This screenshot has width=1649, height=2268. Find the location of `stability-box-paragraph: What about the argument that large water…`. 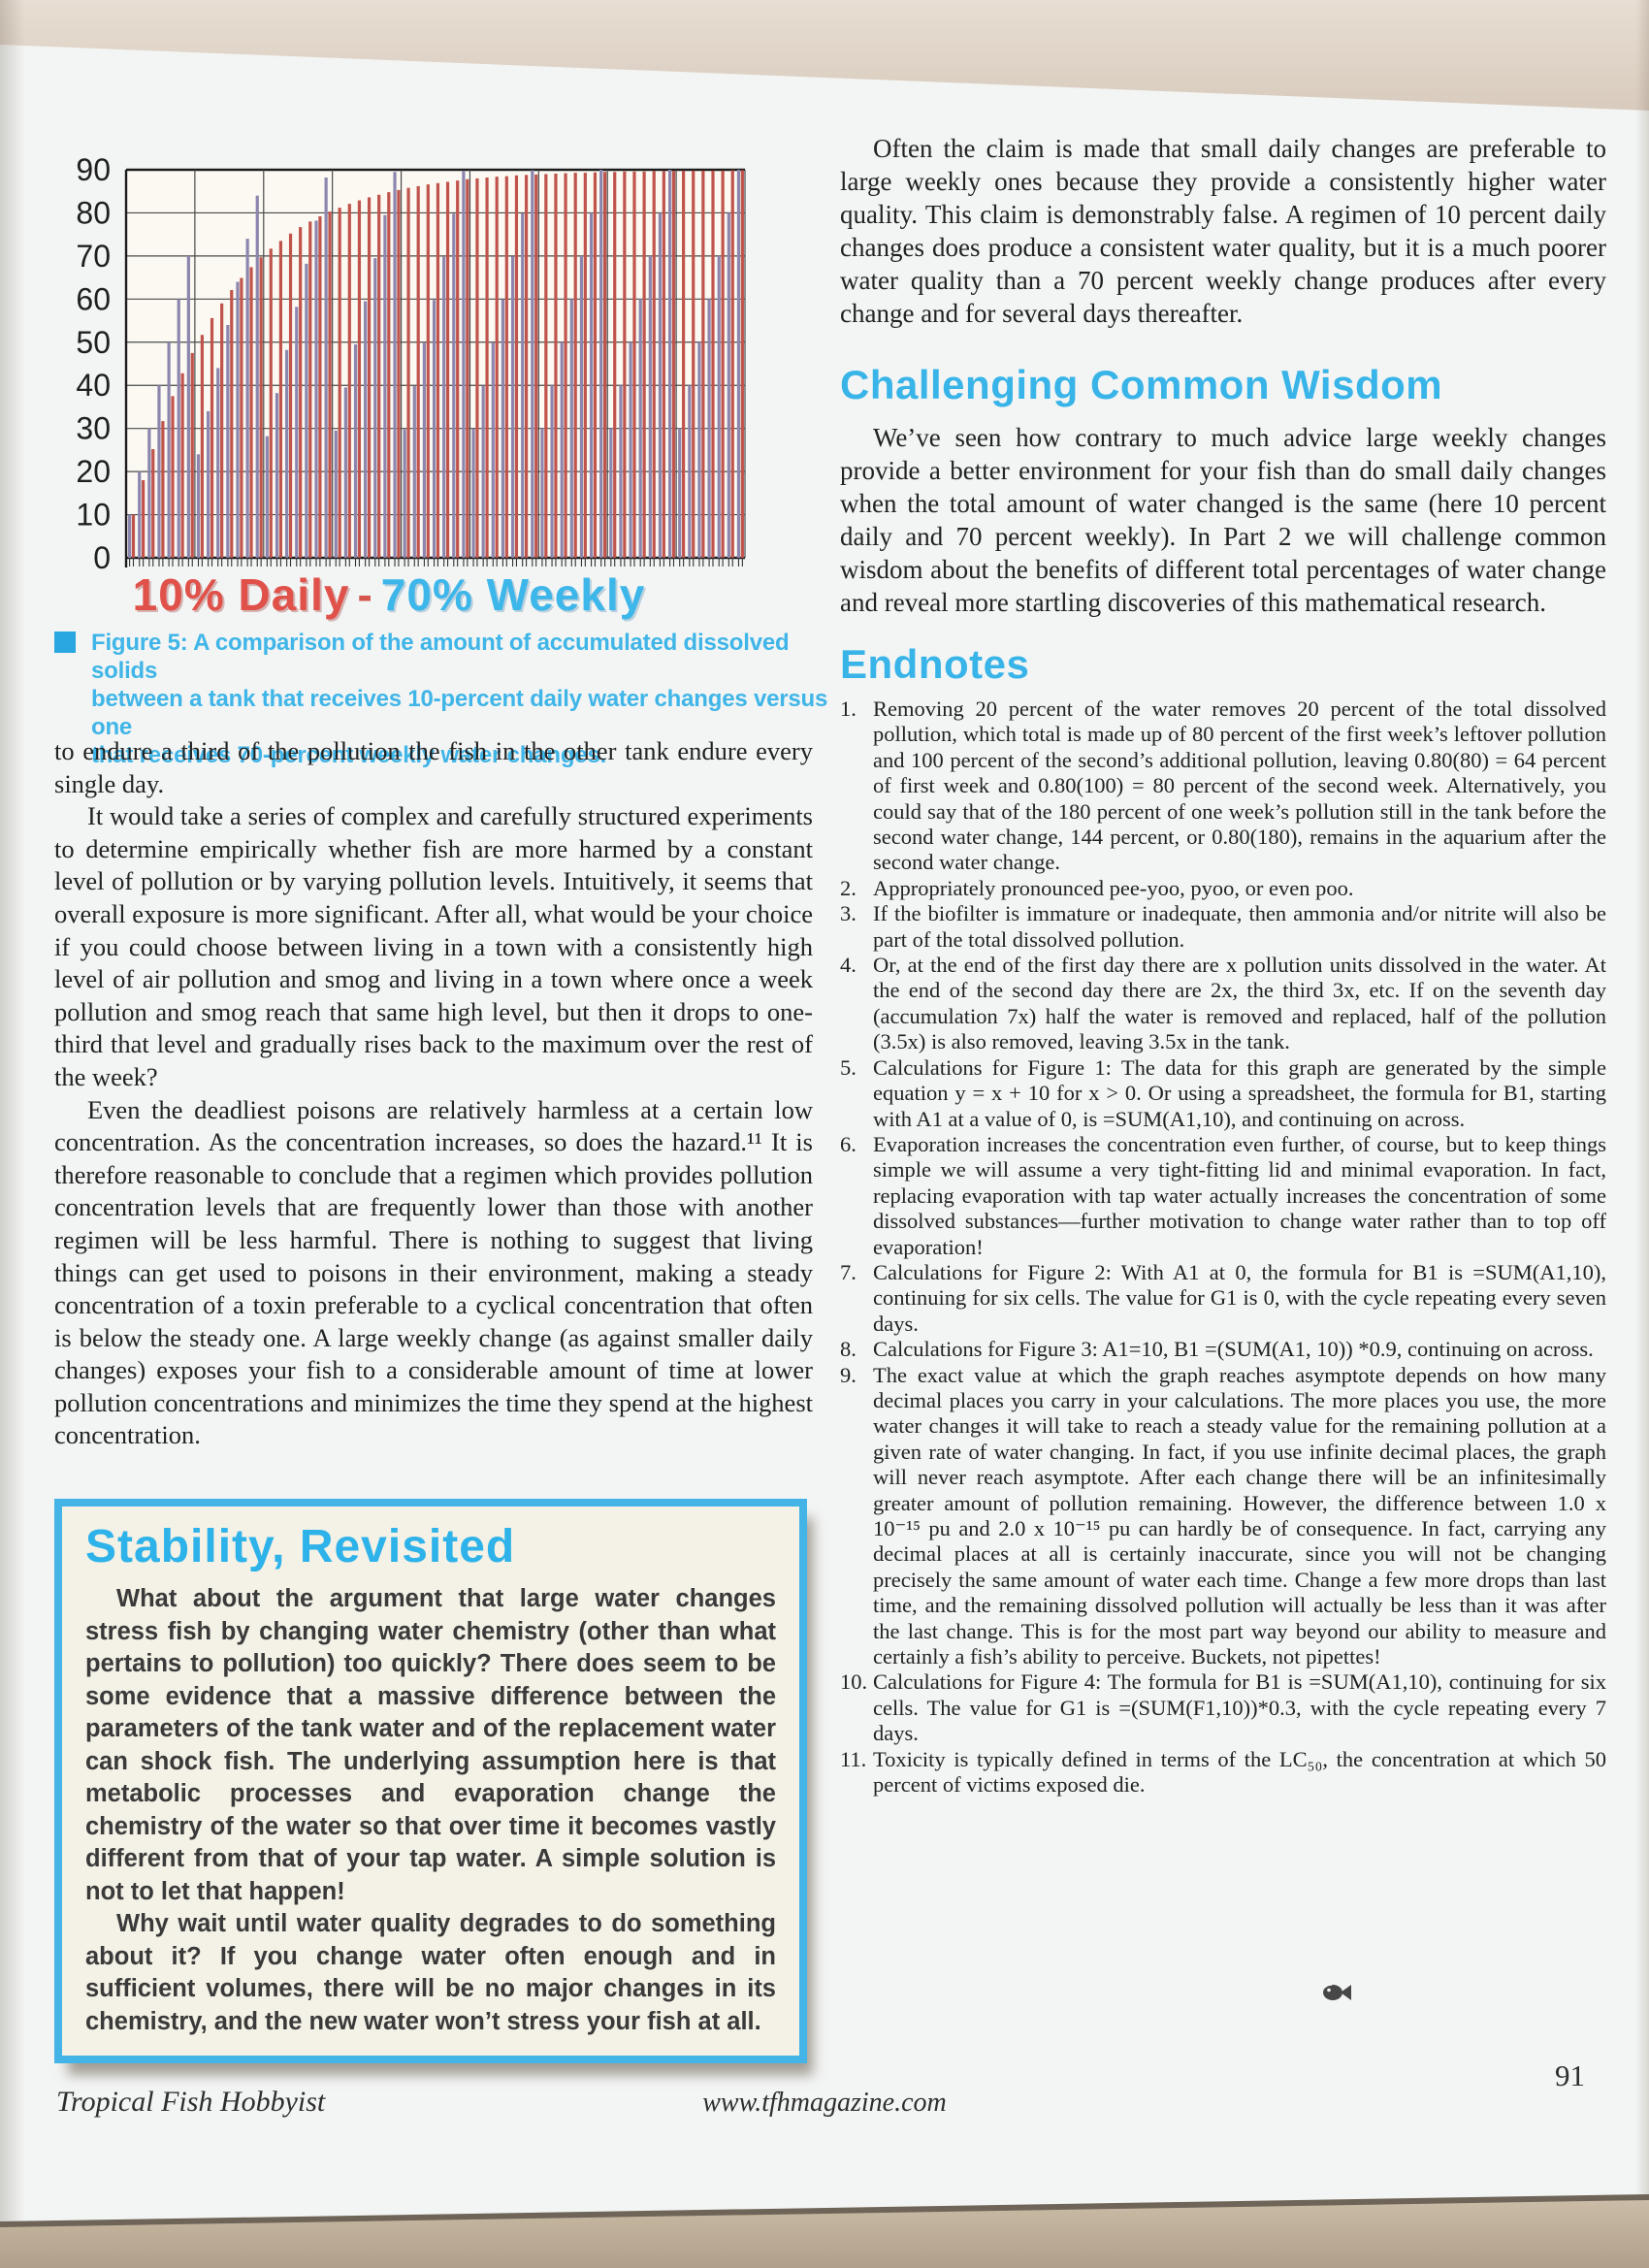

stability-box-paragraph: What about the argument that large water… is located at coordinates (430, 1745).